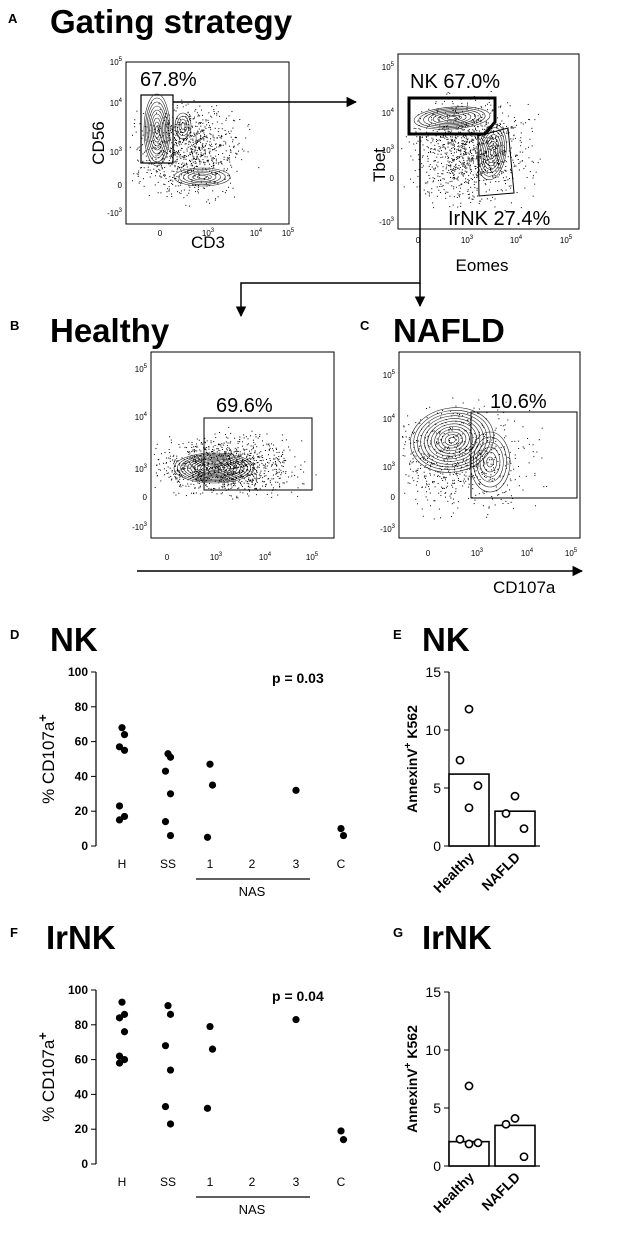  I want to click on panel-c-title: NAFLD, so click(449, 330).